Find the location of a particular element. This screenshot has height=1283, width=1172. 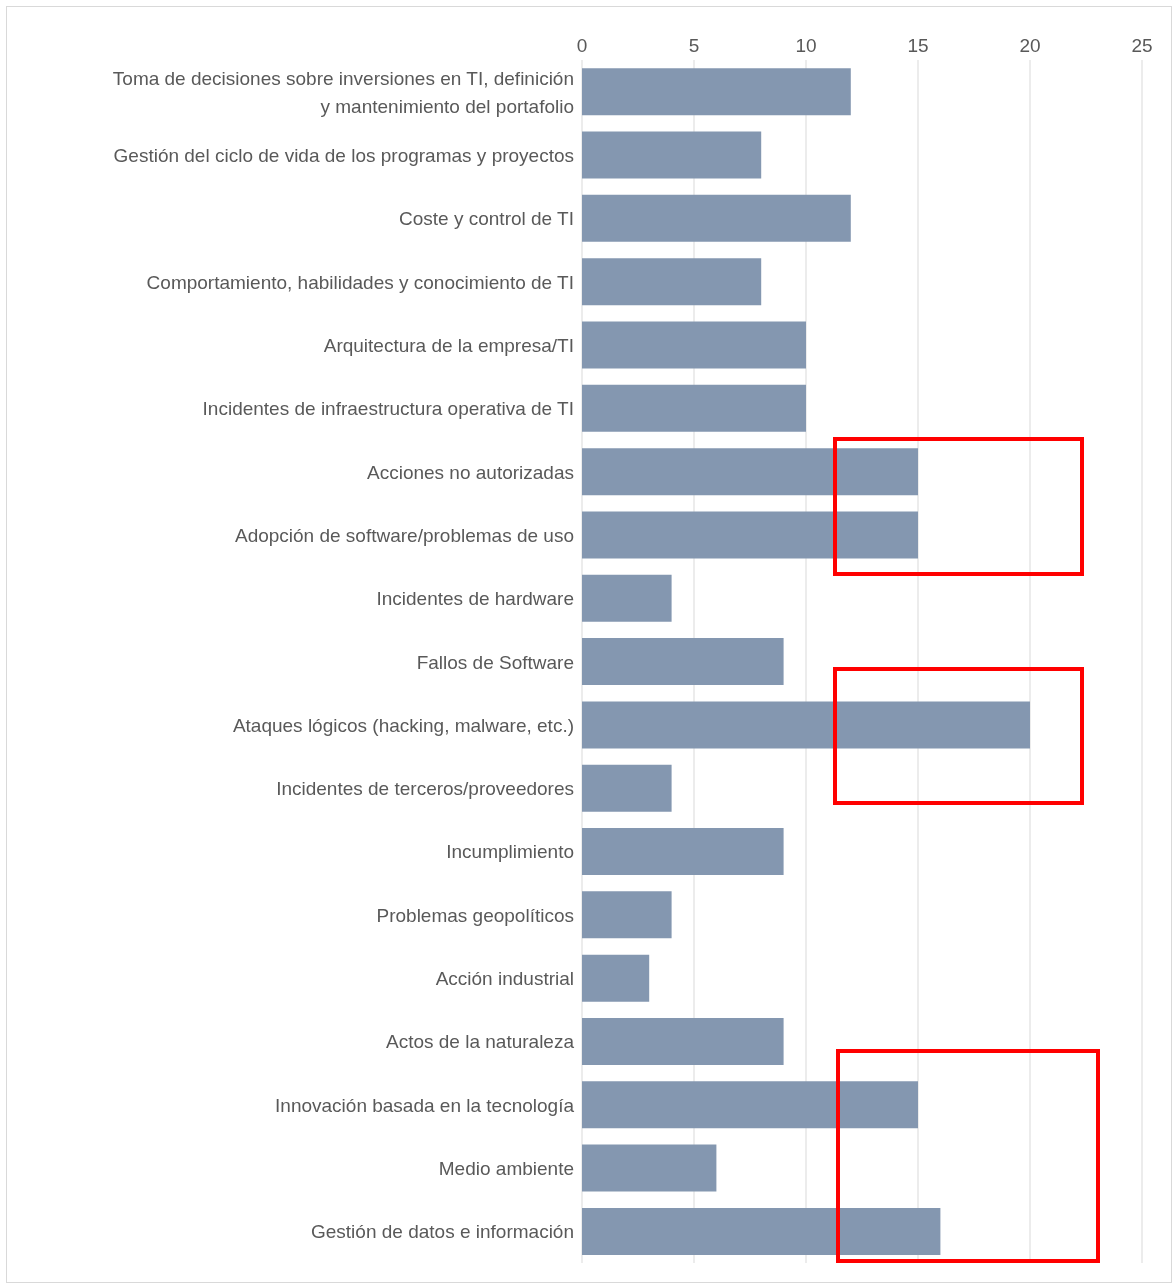

y-tick-label: Incumplimiento is located at coordinates (510, 851).